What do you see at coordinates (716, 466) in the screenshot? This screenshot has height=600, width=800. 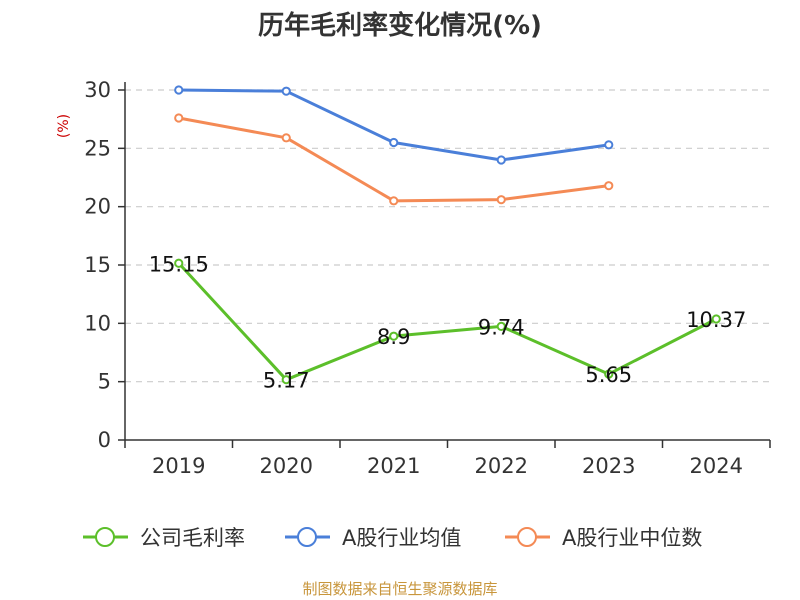 I see `x-tick-label: 2024` at bounding box center [716, 466].